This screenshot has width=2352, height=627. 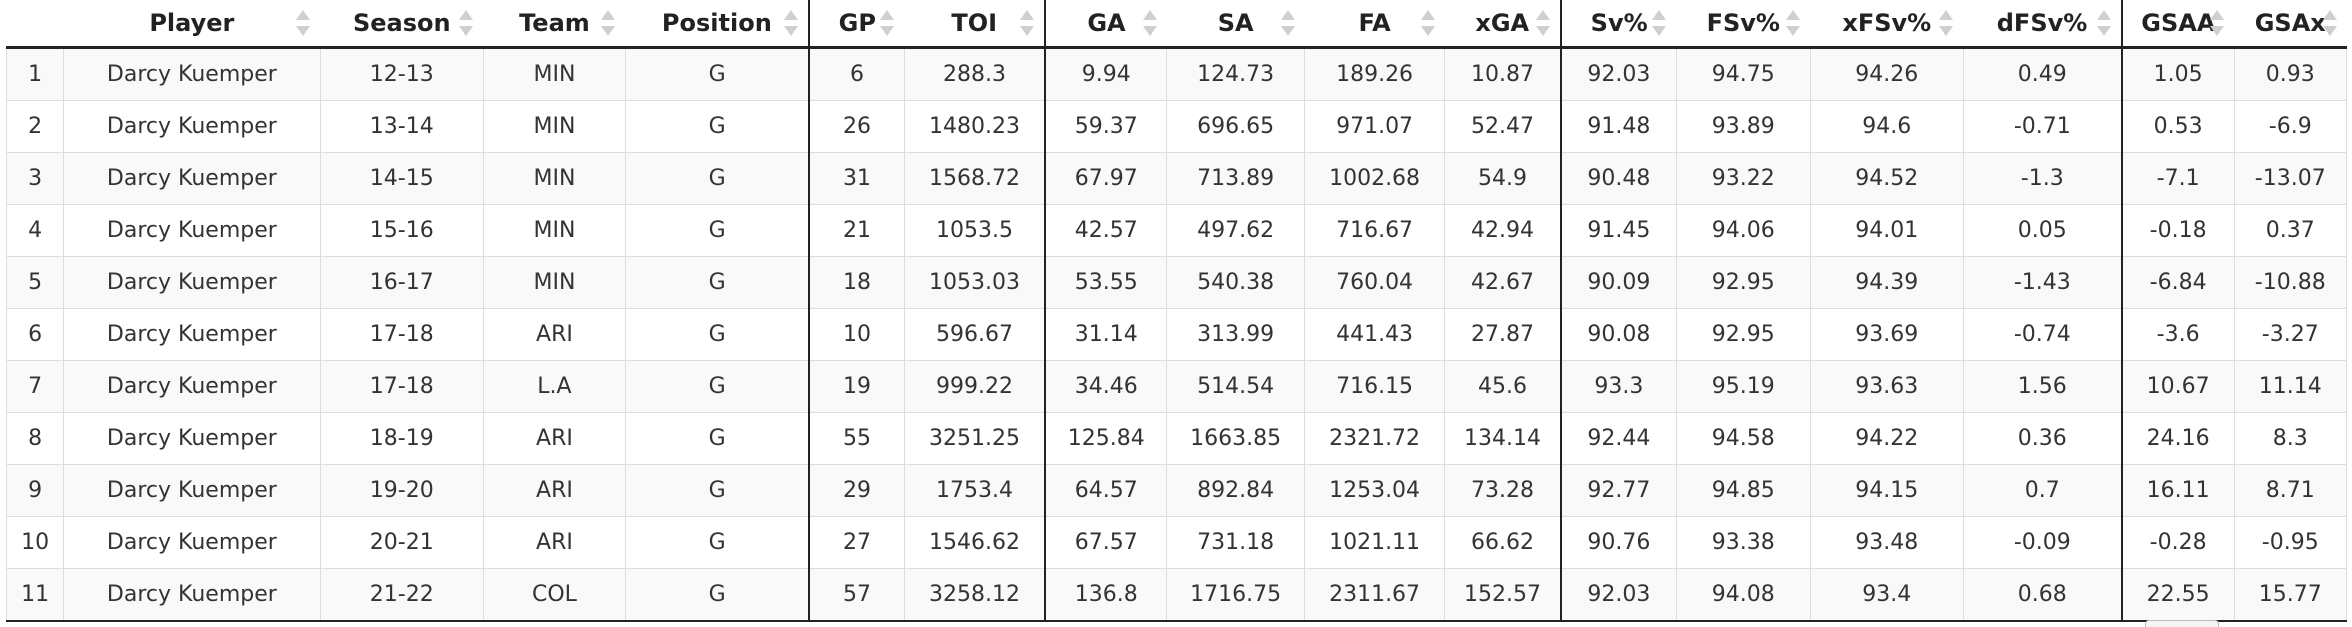 I want to click on cell-gsaa: -7.1, so click(x=2177, y=178).